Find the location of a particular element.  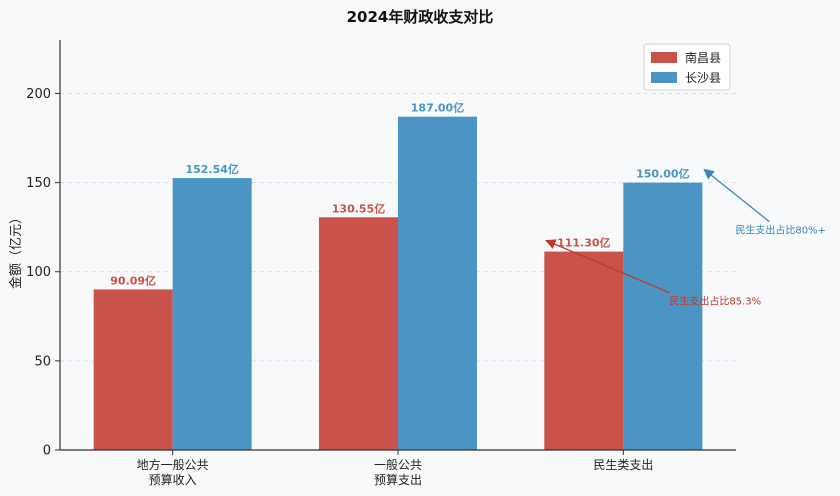

y-ticks: 0 50 100 150 200 is located at coordinates (43, 273).